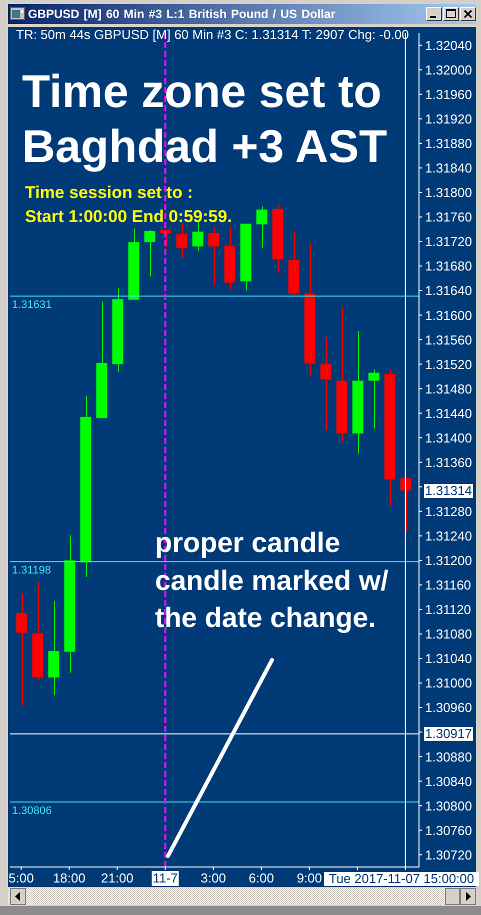  What do you see at coordinates (448, 290) in the screenshot?
I see `y-tick-label: 1.31640` at bounding box center [448, 290].